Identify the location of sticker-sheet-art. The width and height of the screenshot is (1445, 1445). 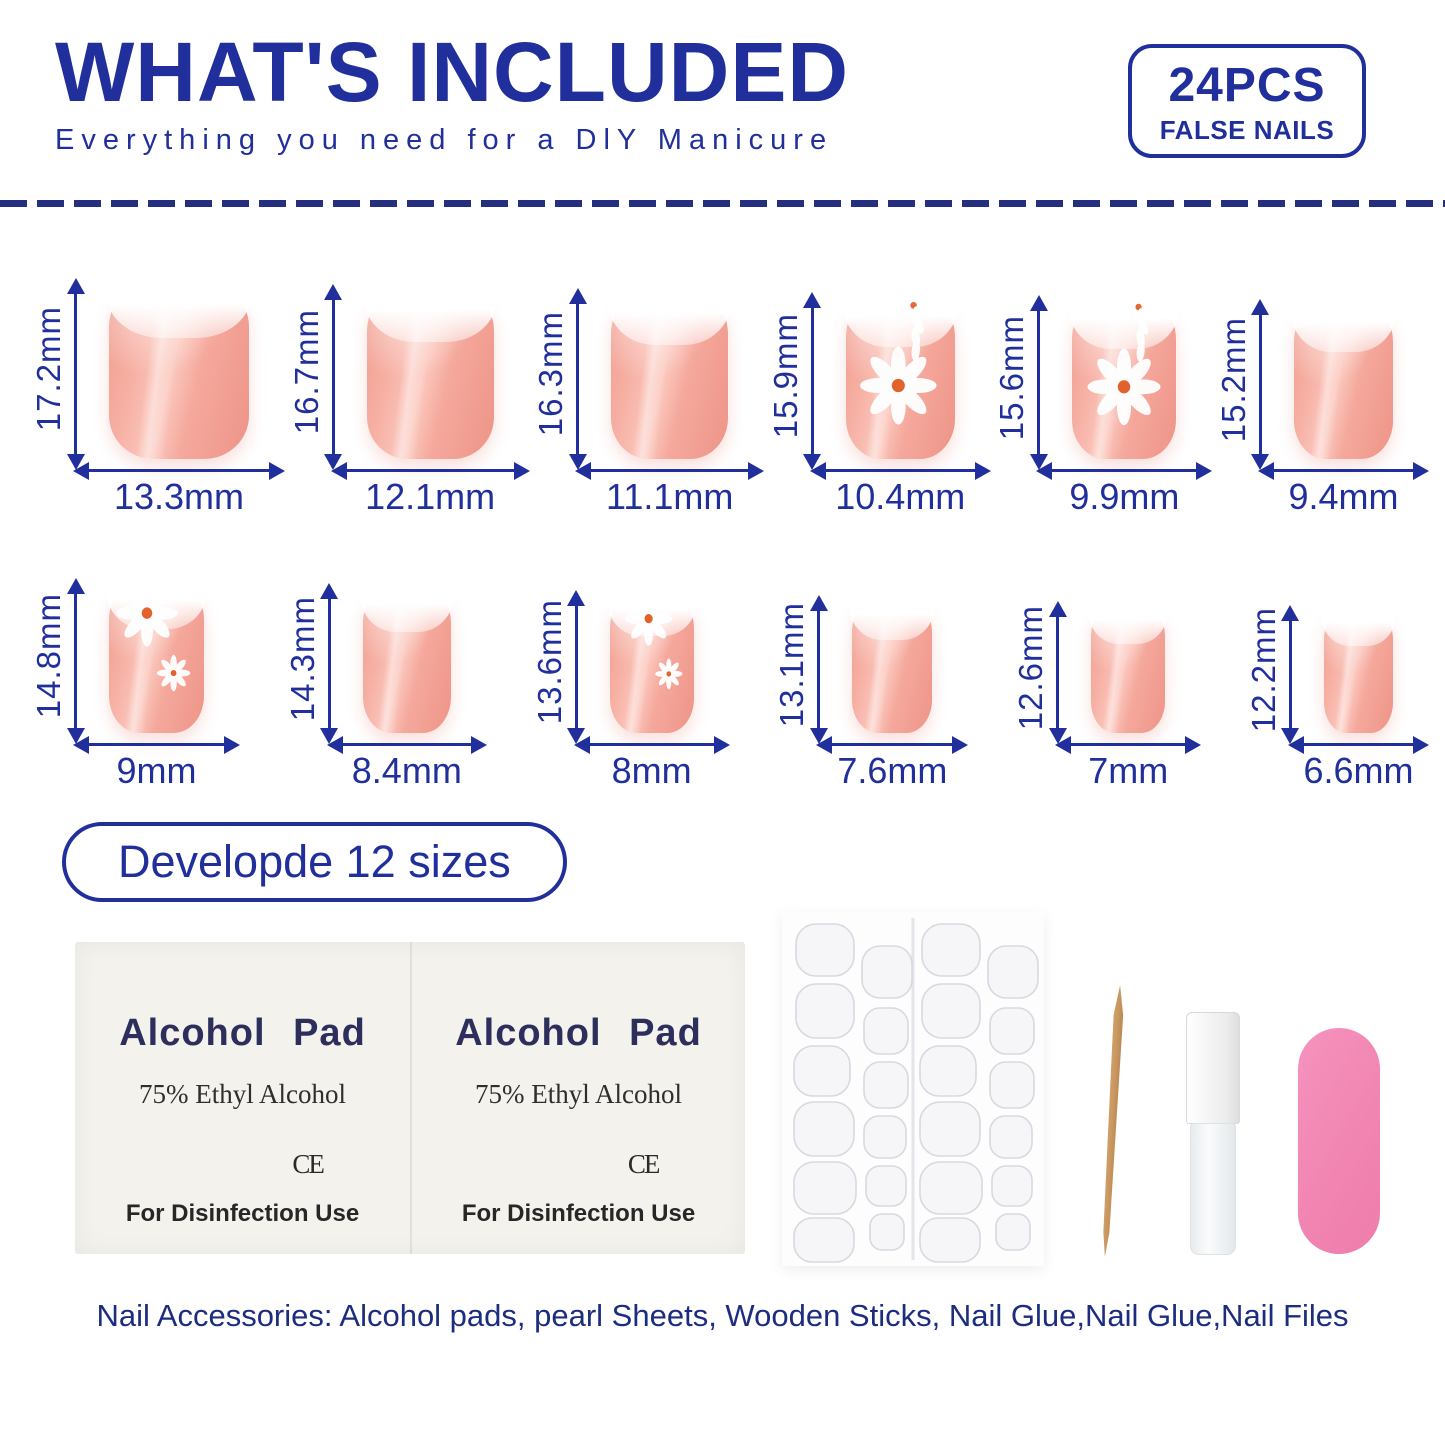
(916, 1090).